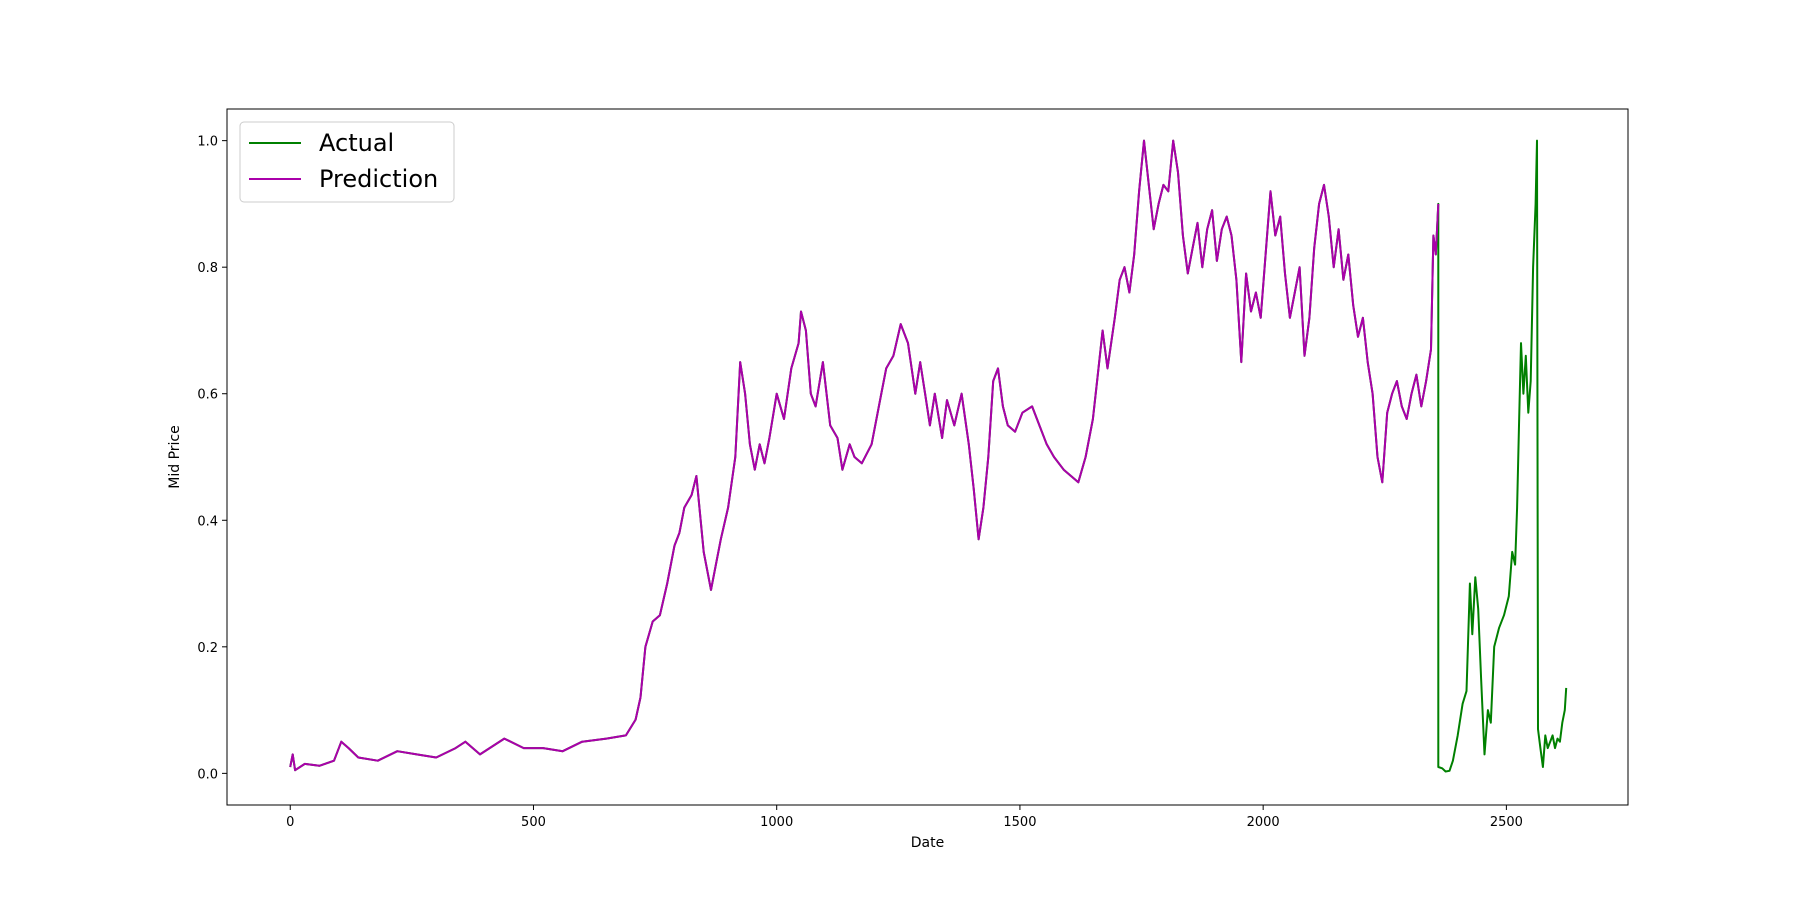  What do you see at coordinates (207, 521) in the screenshot?
I see `y-tick-label: 0.4` at bounding box center [207, 521].